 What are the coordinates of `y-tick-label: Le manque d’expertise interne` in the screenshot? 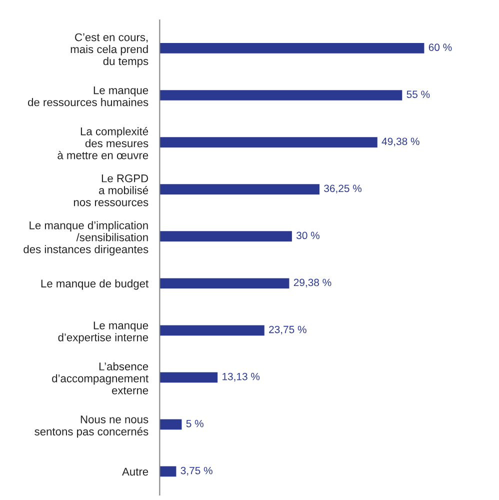 It's located at (103, 333).